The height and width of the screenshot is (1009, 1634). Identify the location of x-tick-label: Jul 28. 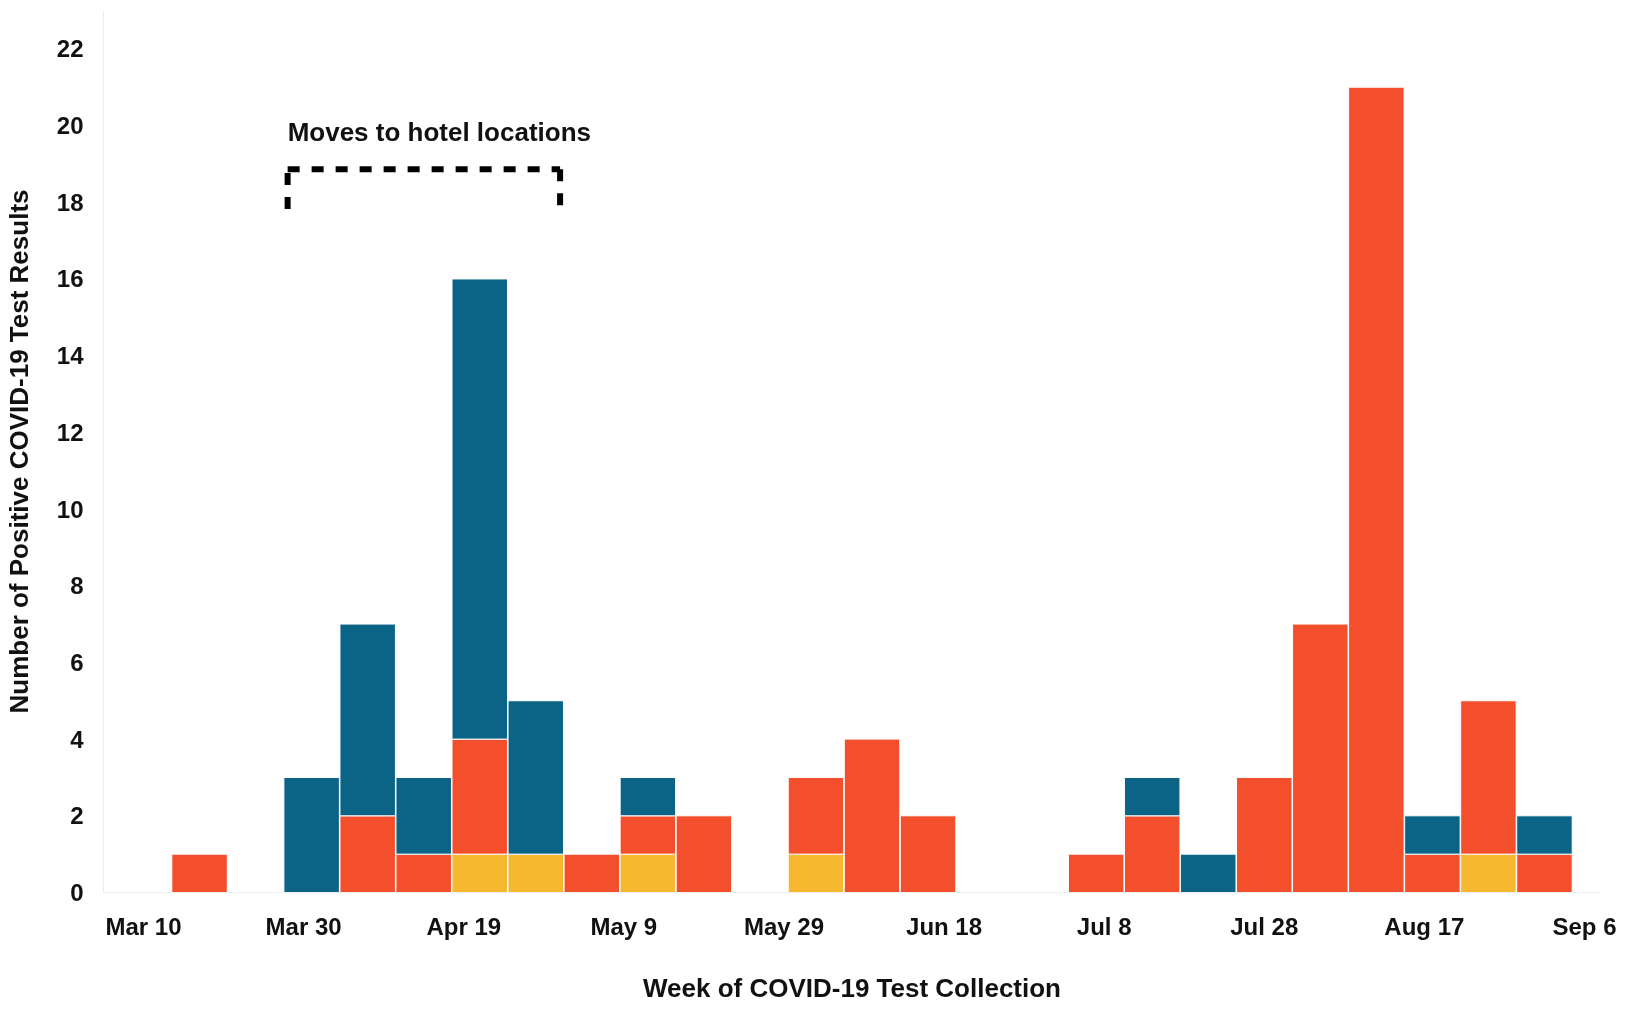
(1264, 926).